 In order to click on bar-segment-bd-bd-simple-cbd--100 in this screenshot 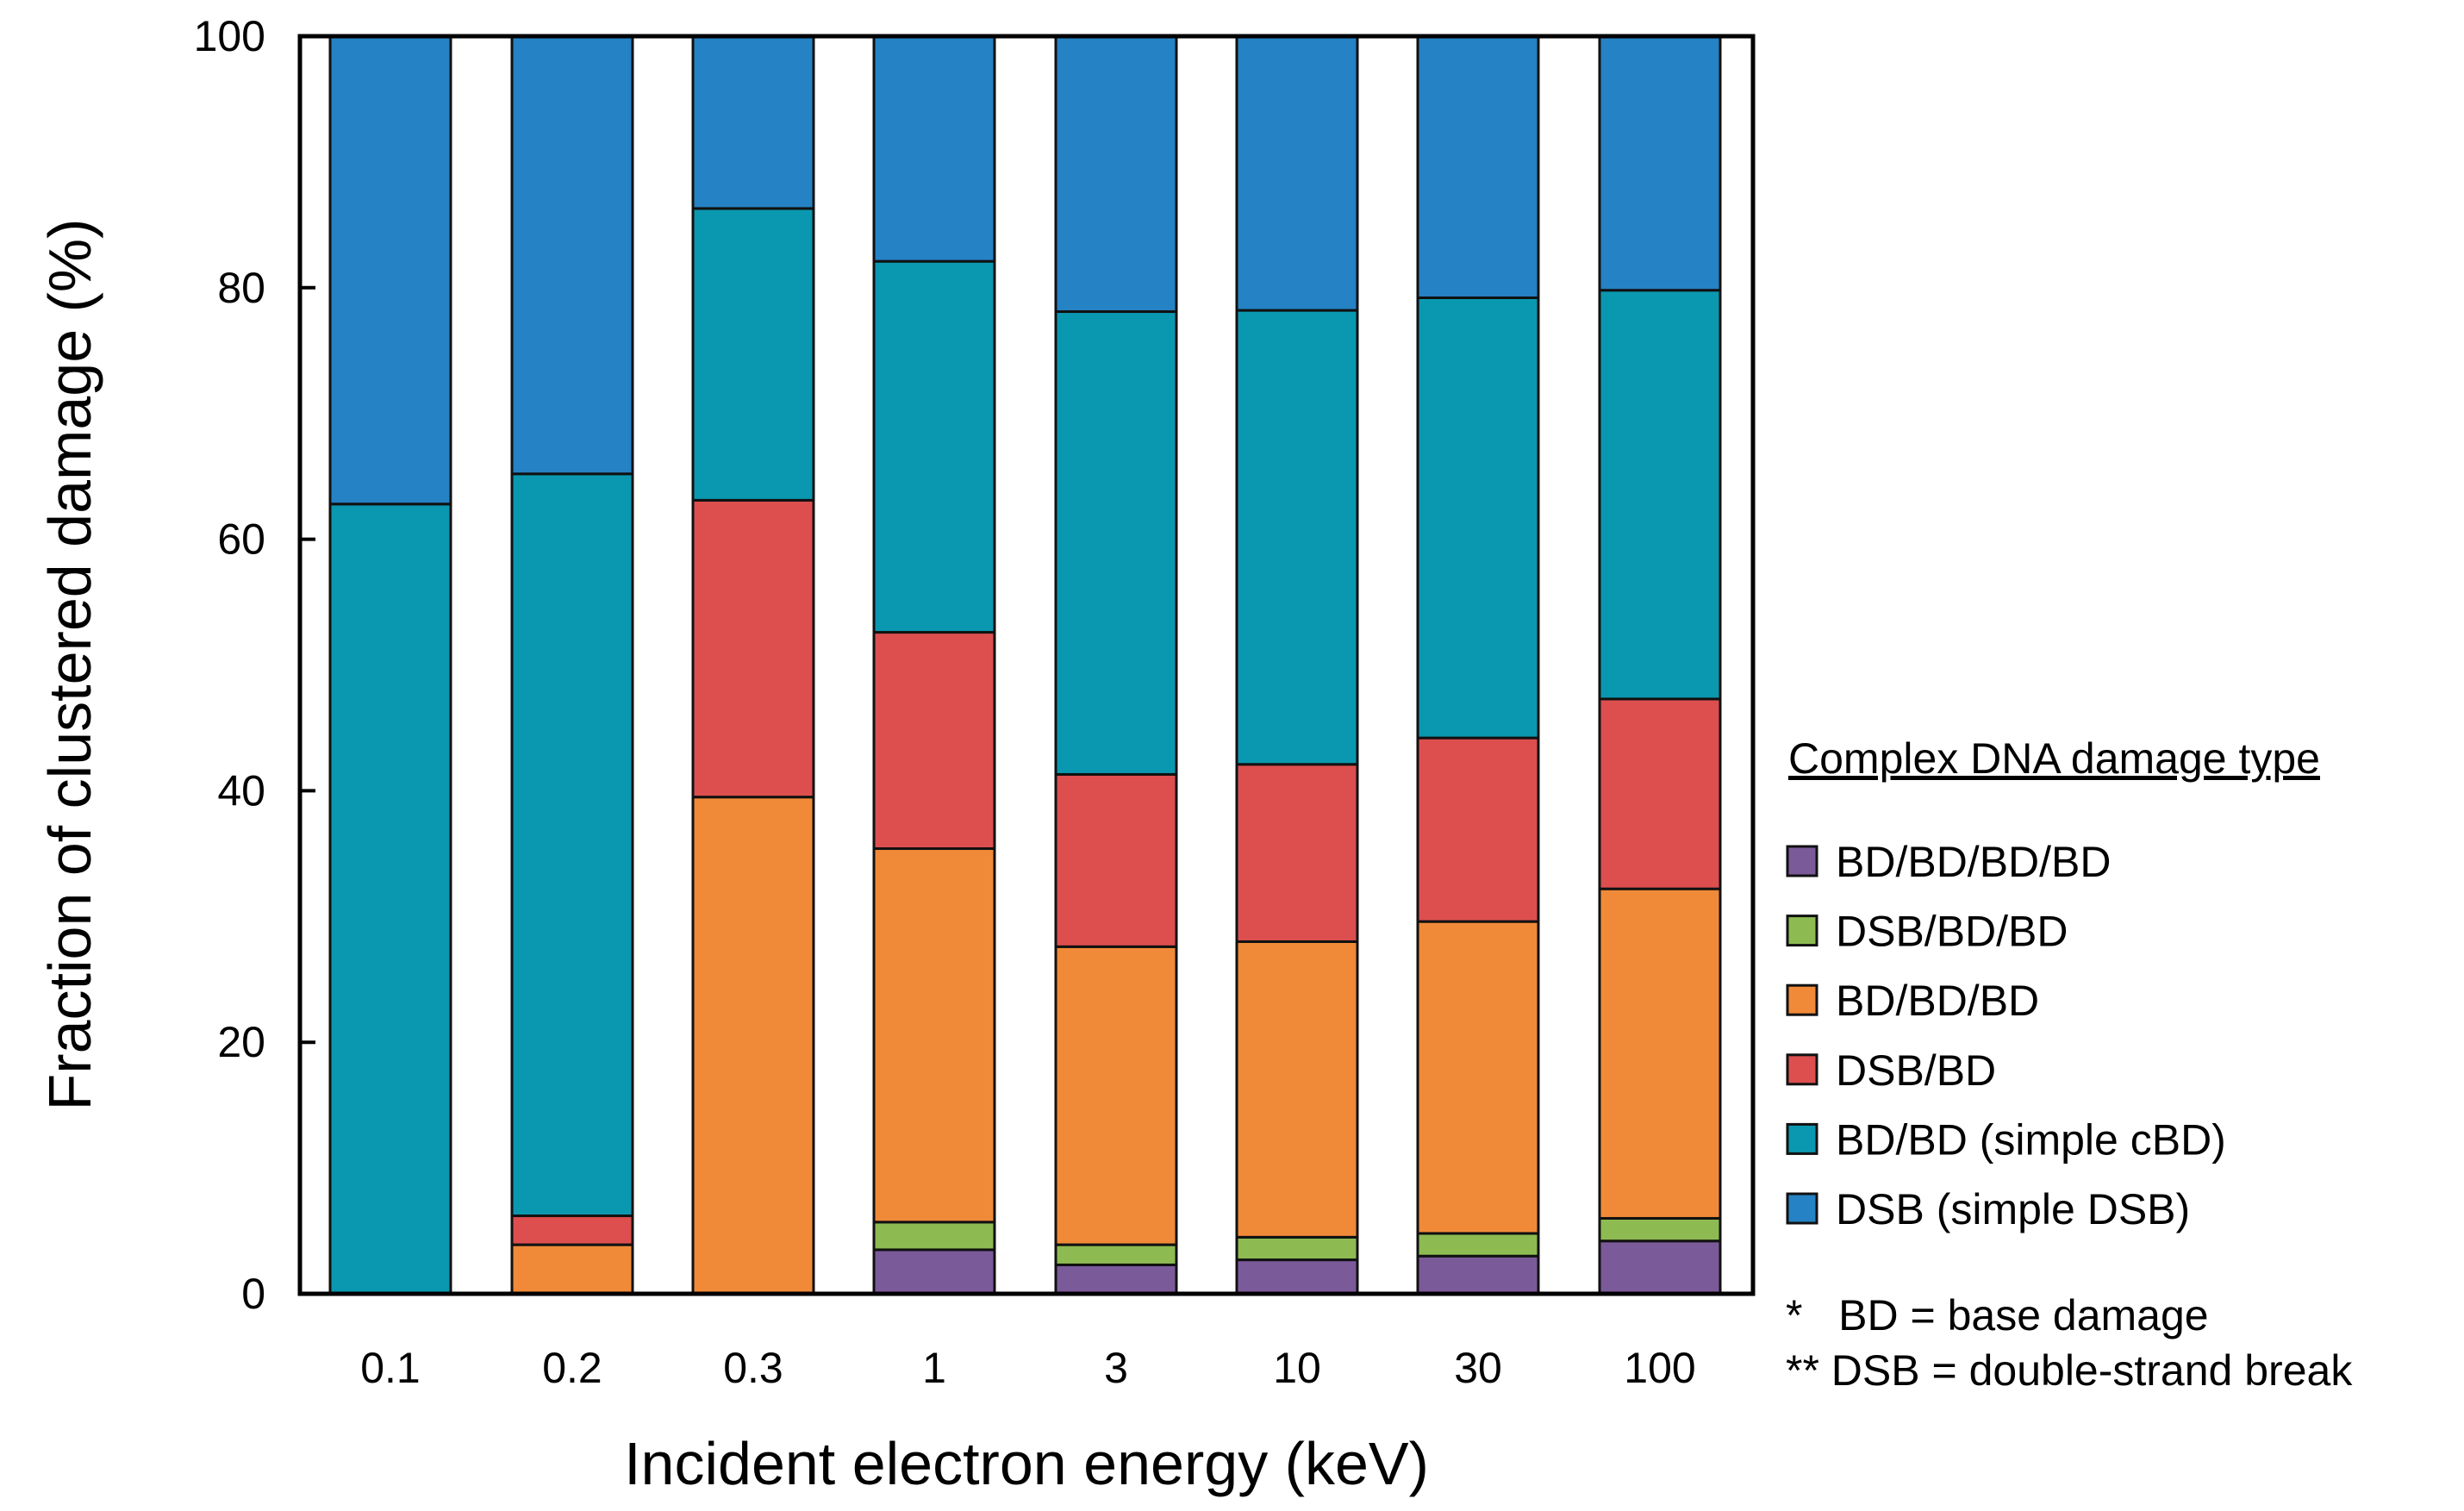, I will do `click(1660, 495)`.